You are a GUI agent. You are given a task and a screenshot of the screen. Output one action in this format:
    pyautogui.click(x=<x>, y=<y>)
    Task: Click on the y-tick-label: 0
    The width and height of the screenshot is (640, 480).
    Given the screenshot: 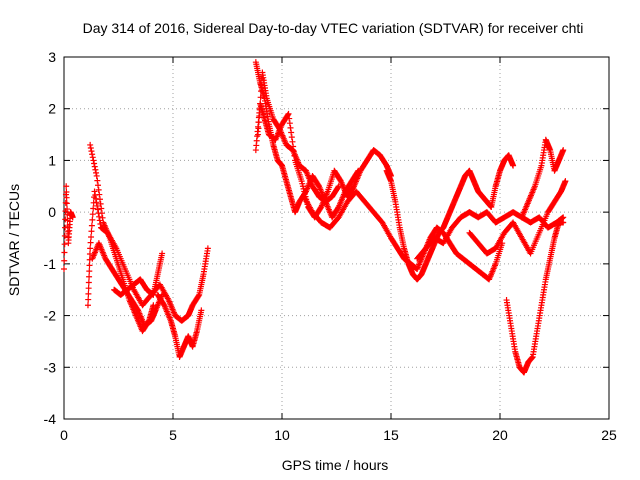 What is the action you would take?
    pyautogui.click(x=52, y=212)
    